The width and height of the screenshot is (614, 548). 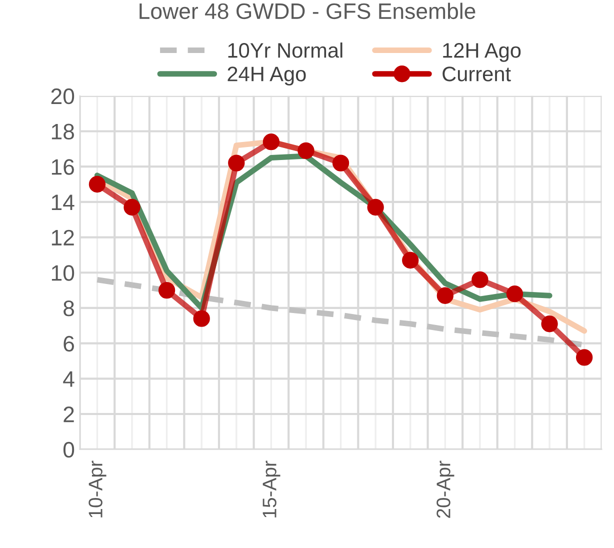 What do you see at coordinates (69, 344) in the screenshot?
I see `y-tick-label: 6` at bounding box center [69, 344].